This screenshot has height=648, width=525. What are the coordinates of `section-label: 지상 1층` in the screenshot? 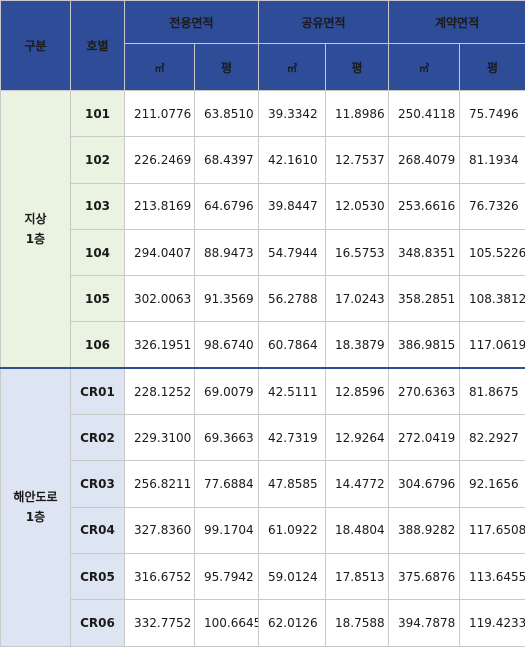 It's located at (35, 229).